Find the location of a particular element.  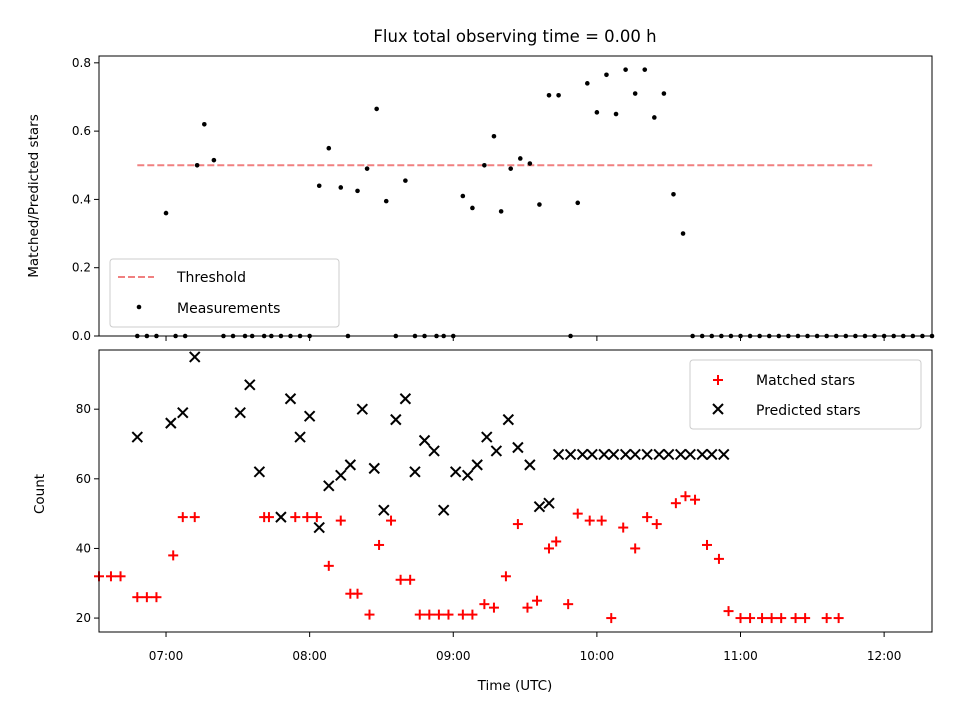

bottom-legend: Matched stars Predicted stars is located at coordinates (805, 394).